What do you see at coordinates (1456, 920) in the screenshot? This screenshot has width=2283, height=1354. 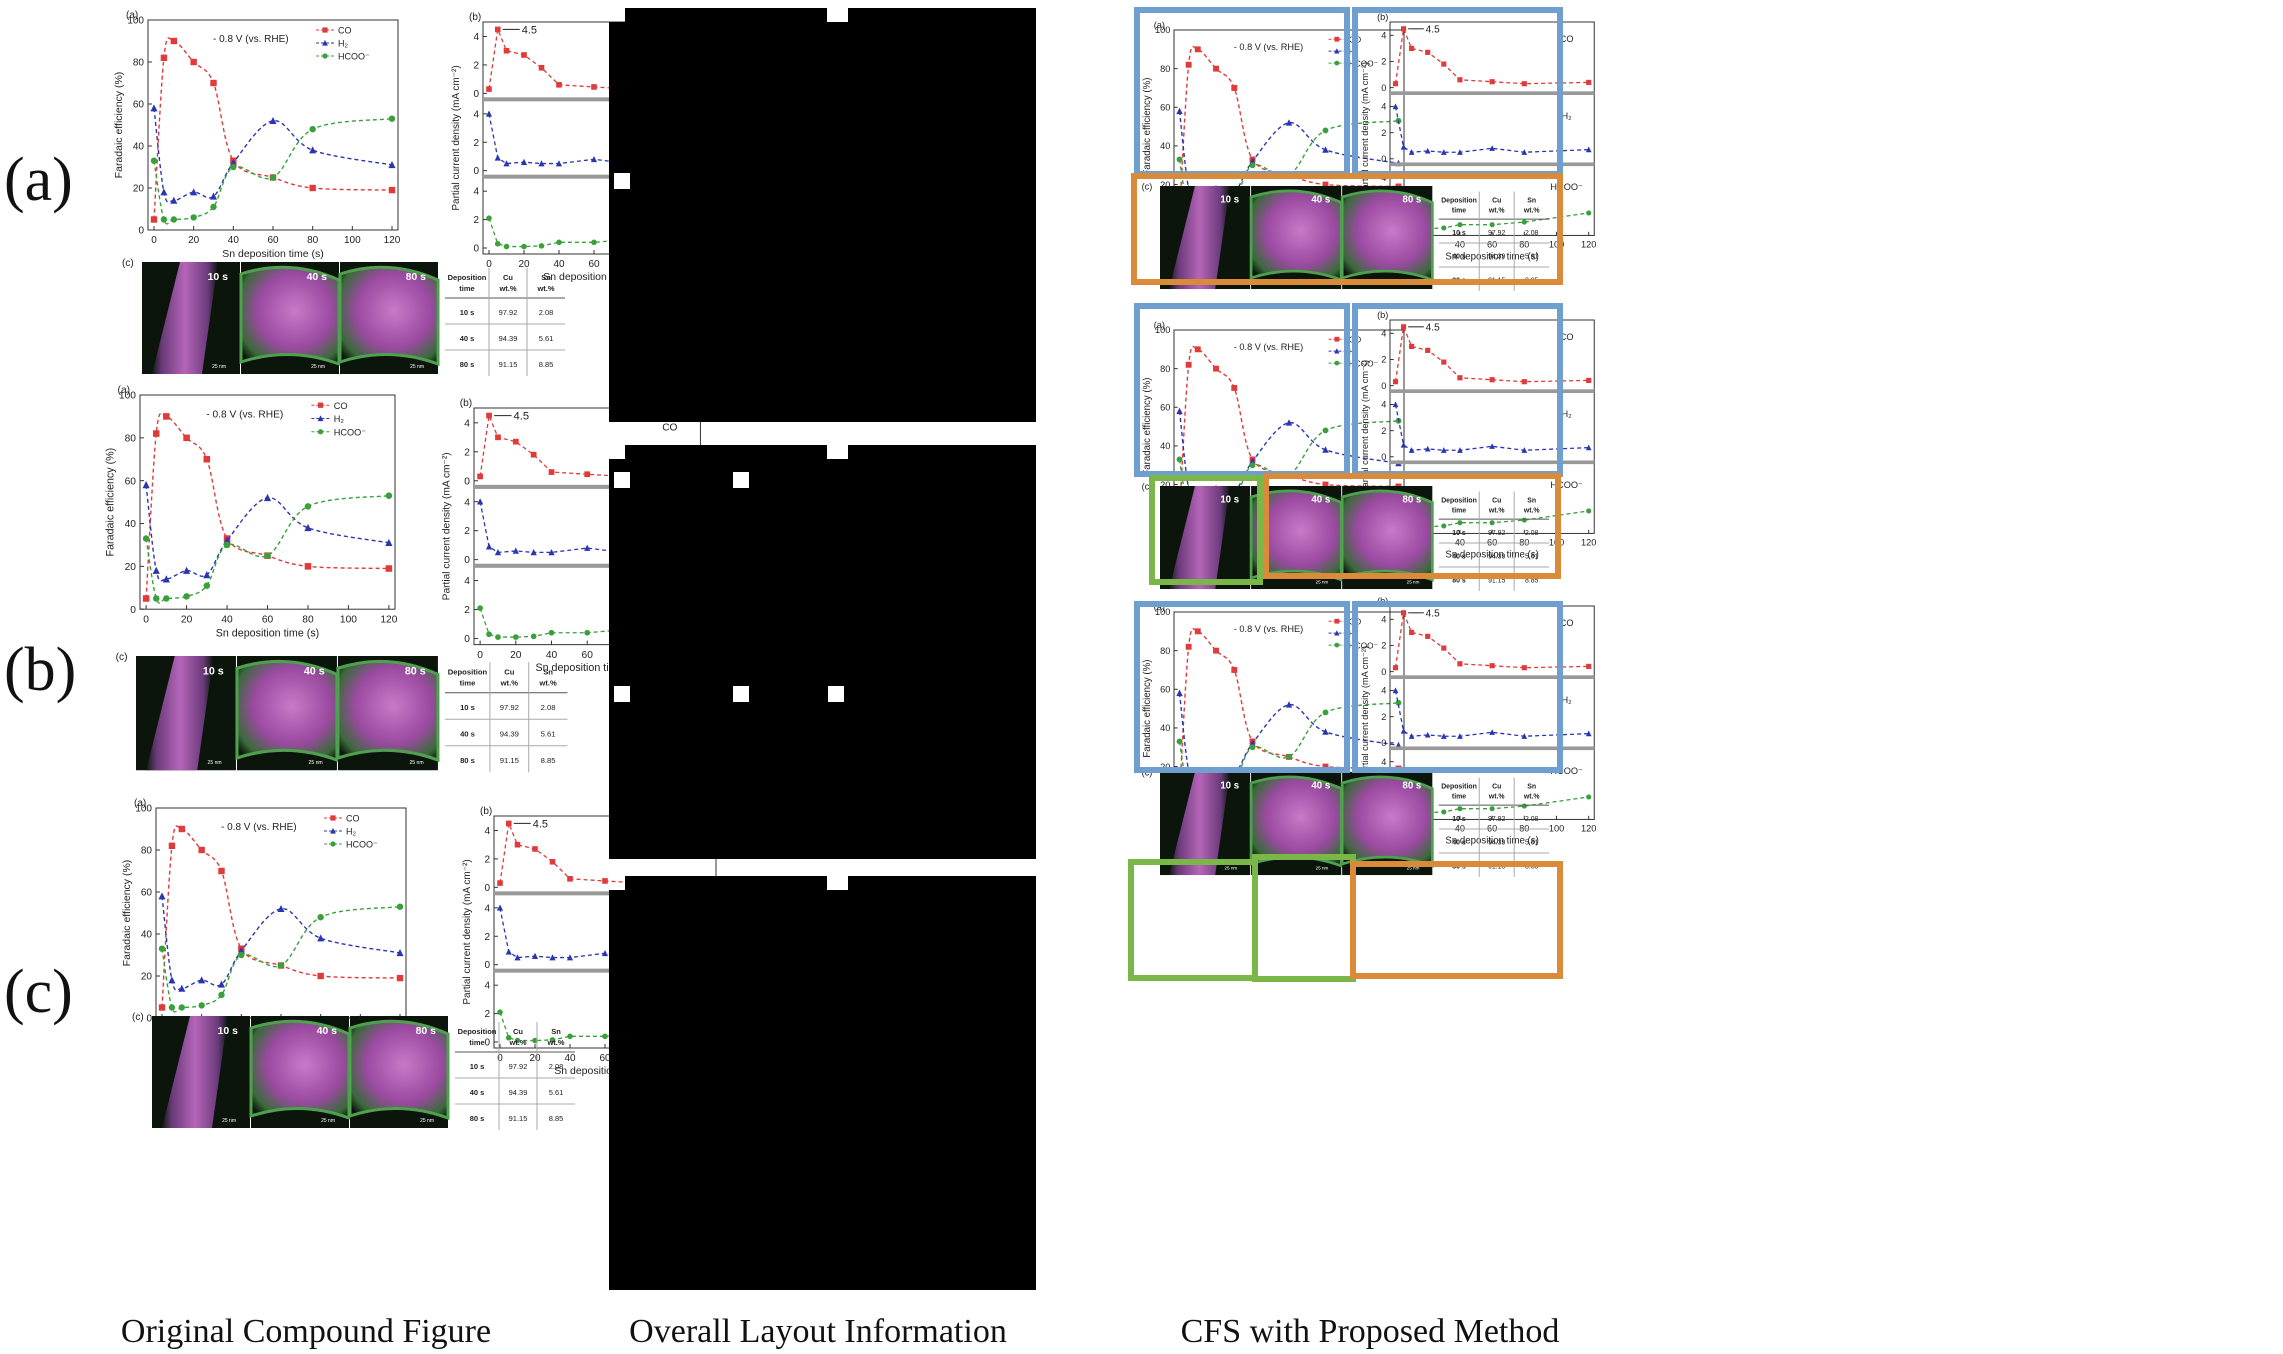 I see `segmentation-box` at bounding box center [1456, 920].